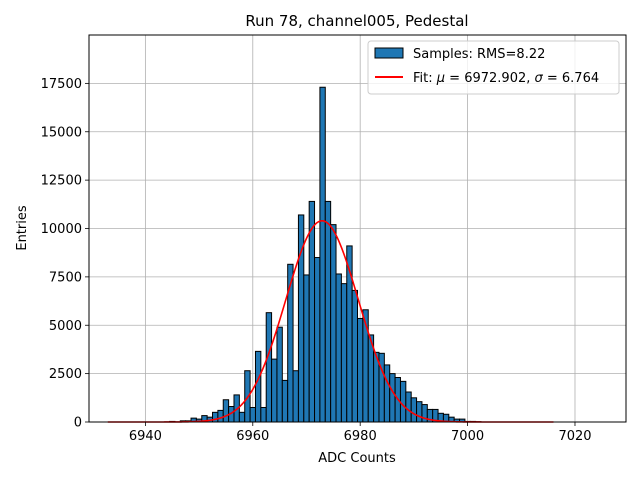 This screenshot has width=640, height=480. Describe the element at coordinates (145, 436) in the screenshot. I see `x-tick-label: 6940` at that location.